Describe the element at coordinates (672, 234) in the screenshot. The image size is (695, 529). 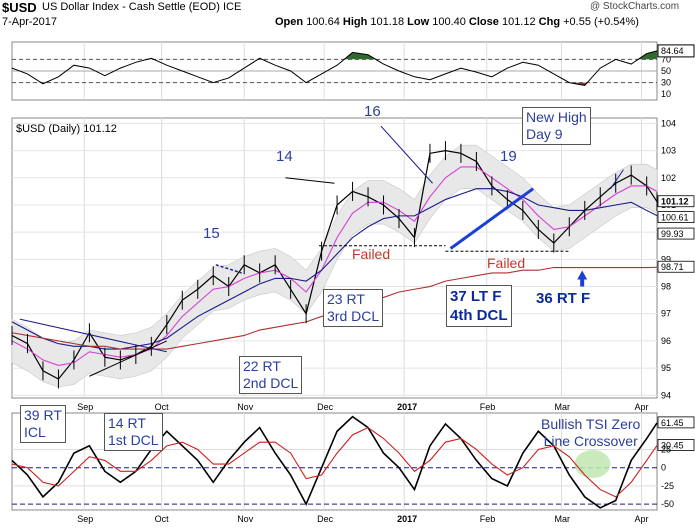
I see `price-label: 99.93` at that location.